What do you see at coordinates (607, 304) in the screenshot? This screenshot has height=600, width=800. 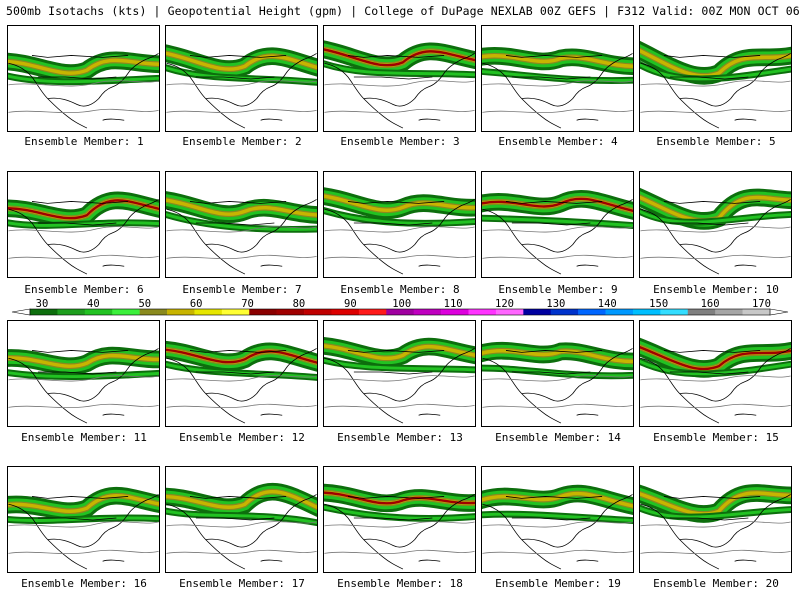 I see `colorbar-tick-label: 140` at bounding box center [607, 304].